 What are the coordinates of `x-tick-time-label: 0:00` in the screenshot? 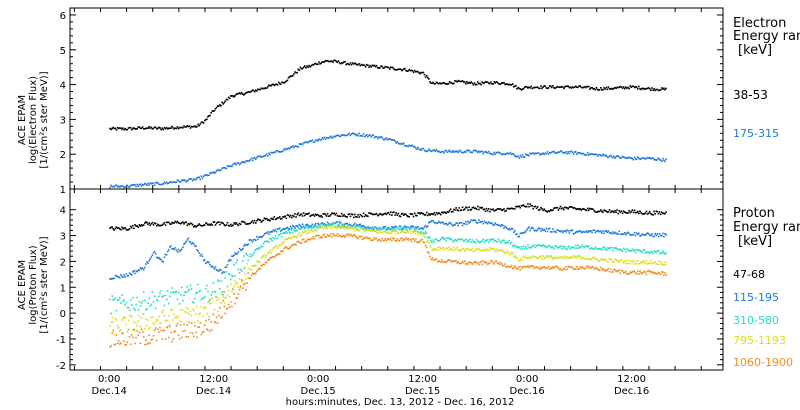 It's located at (109, 379).